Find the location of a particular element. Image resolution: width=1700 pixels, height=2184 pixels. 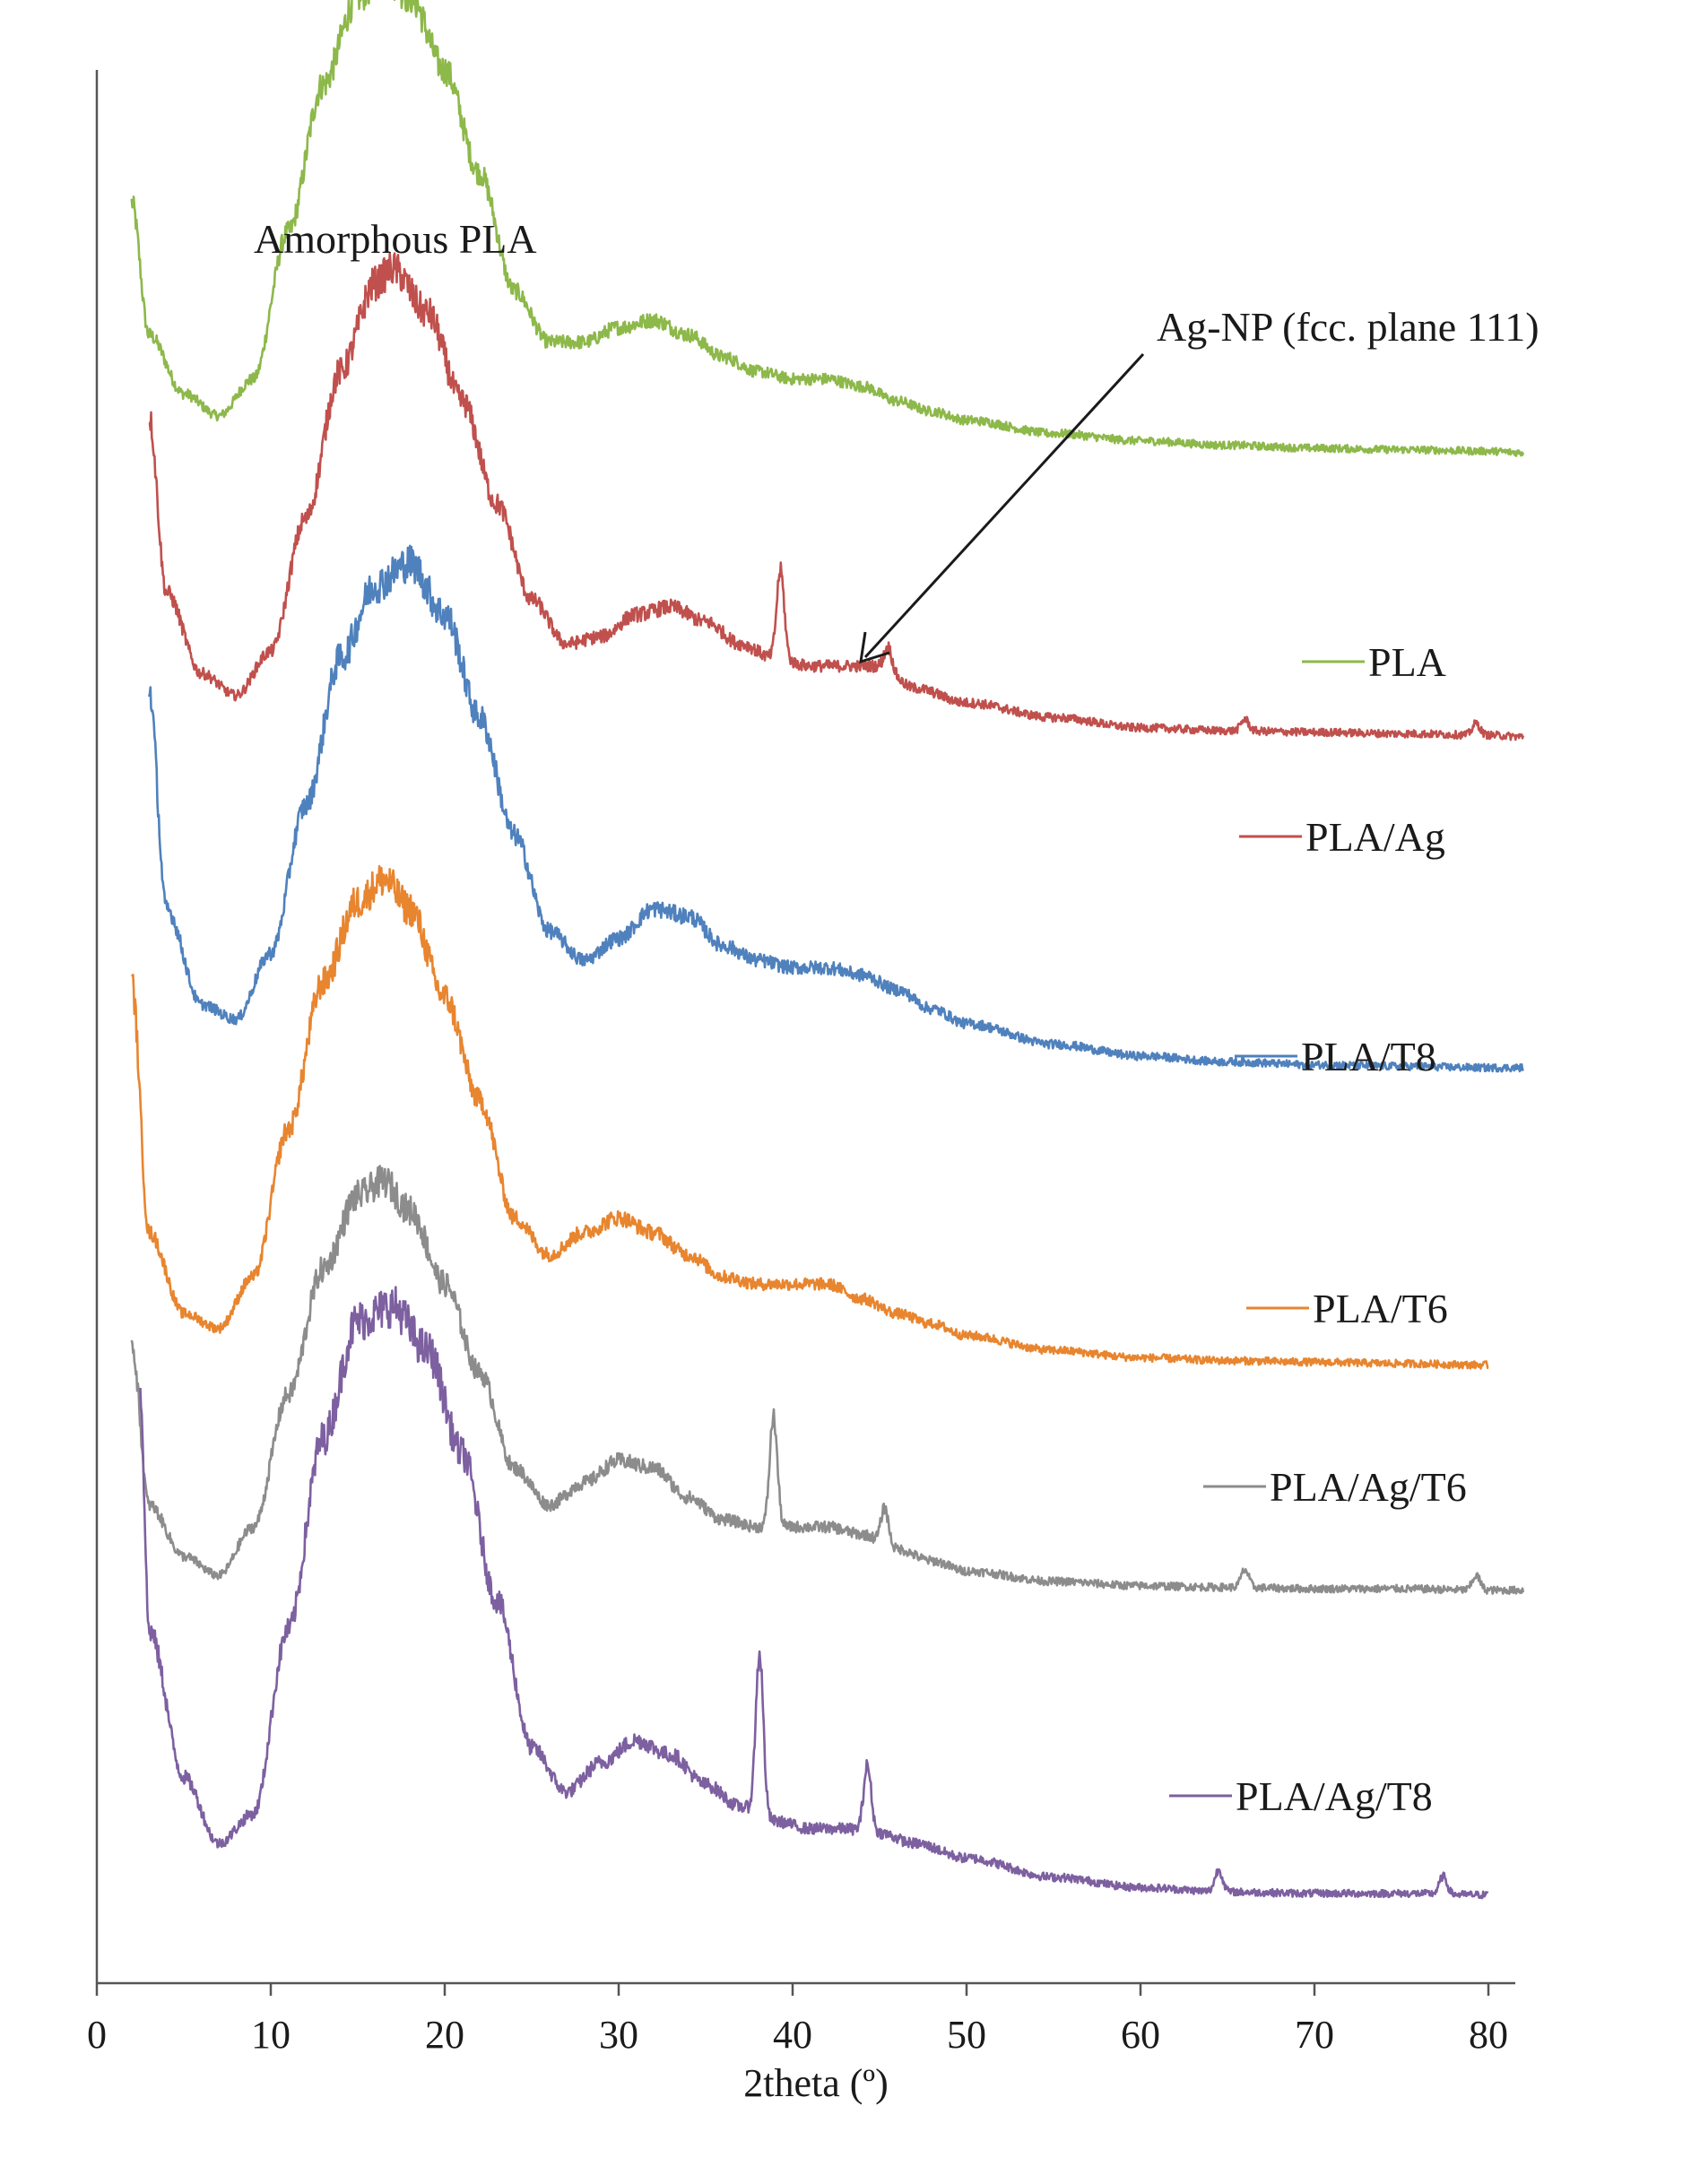

x-tick-label-30: 30 is located at coordinates (618, 2035).